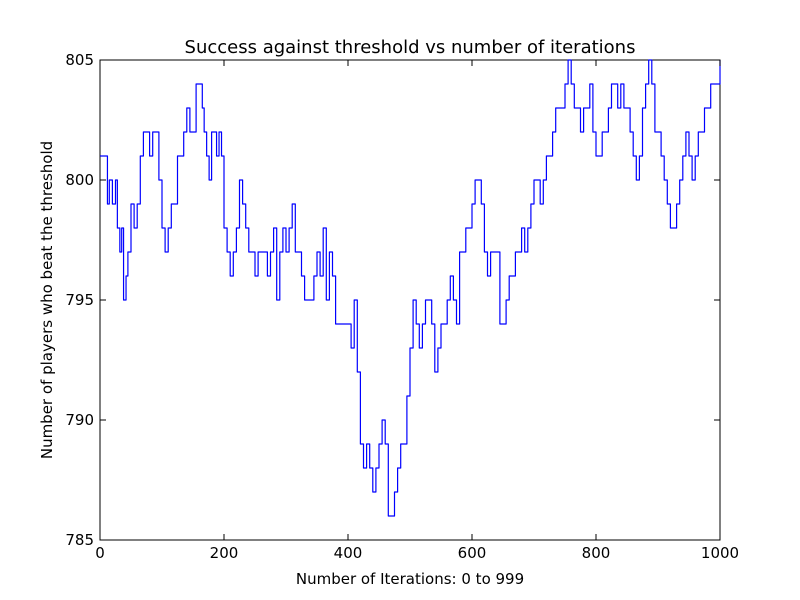  What do you see at coordinates (47, 300) in the screenshot?
I see `y-axis-label: Number of players who beat the threshold` at bounding box center [47, 300].